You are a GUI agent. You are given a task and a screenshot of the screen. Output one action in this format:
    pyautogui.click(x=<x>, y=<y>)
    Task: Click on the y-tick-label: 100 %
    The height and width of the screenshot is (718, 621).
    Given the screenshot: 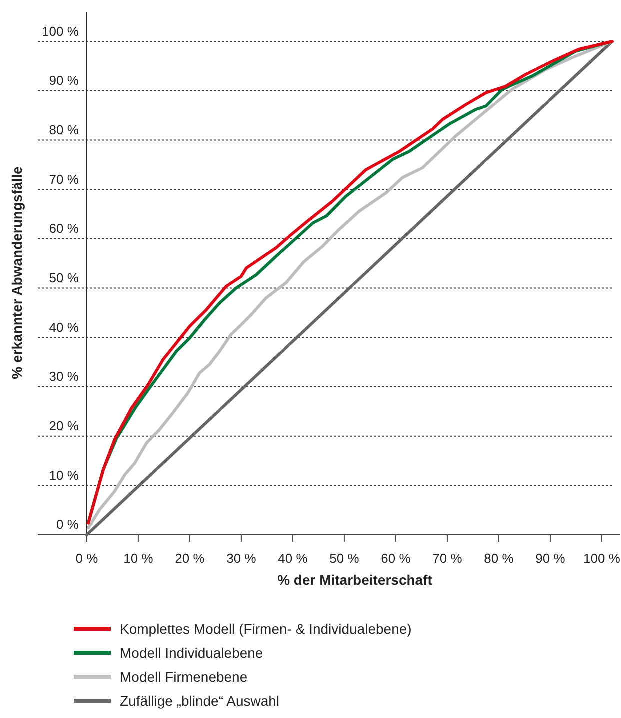 What is the action you would take?
    pyautogui.click(x=61, y=31)
    